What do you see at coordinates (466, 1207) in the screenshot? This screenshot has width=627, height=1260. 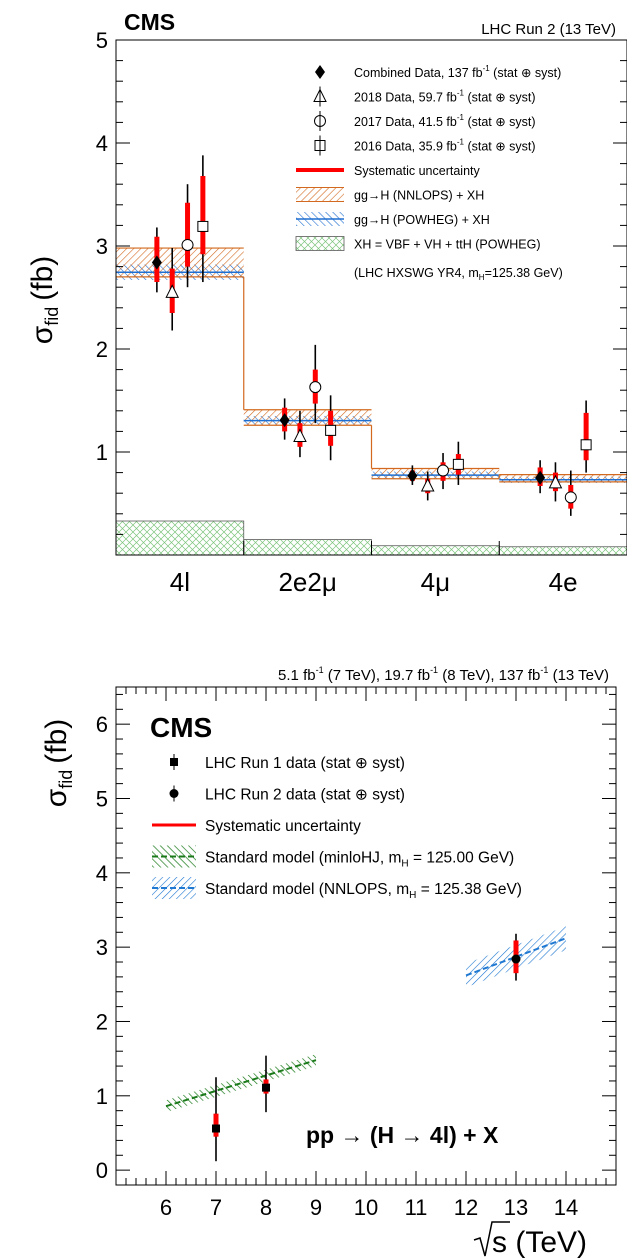 I see `x-tick-label: 12` at bounding box center [466, 1207].